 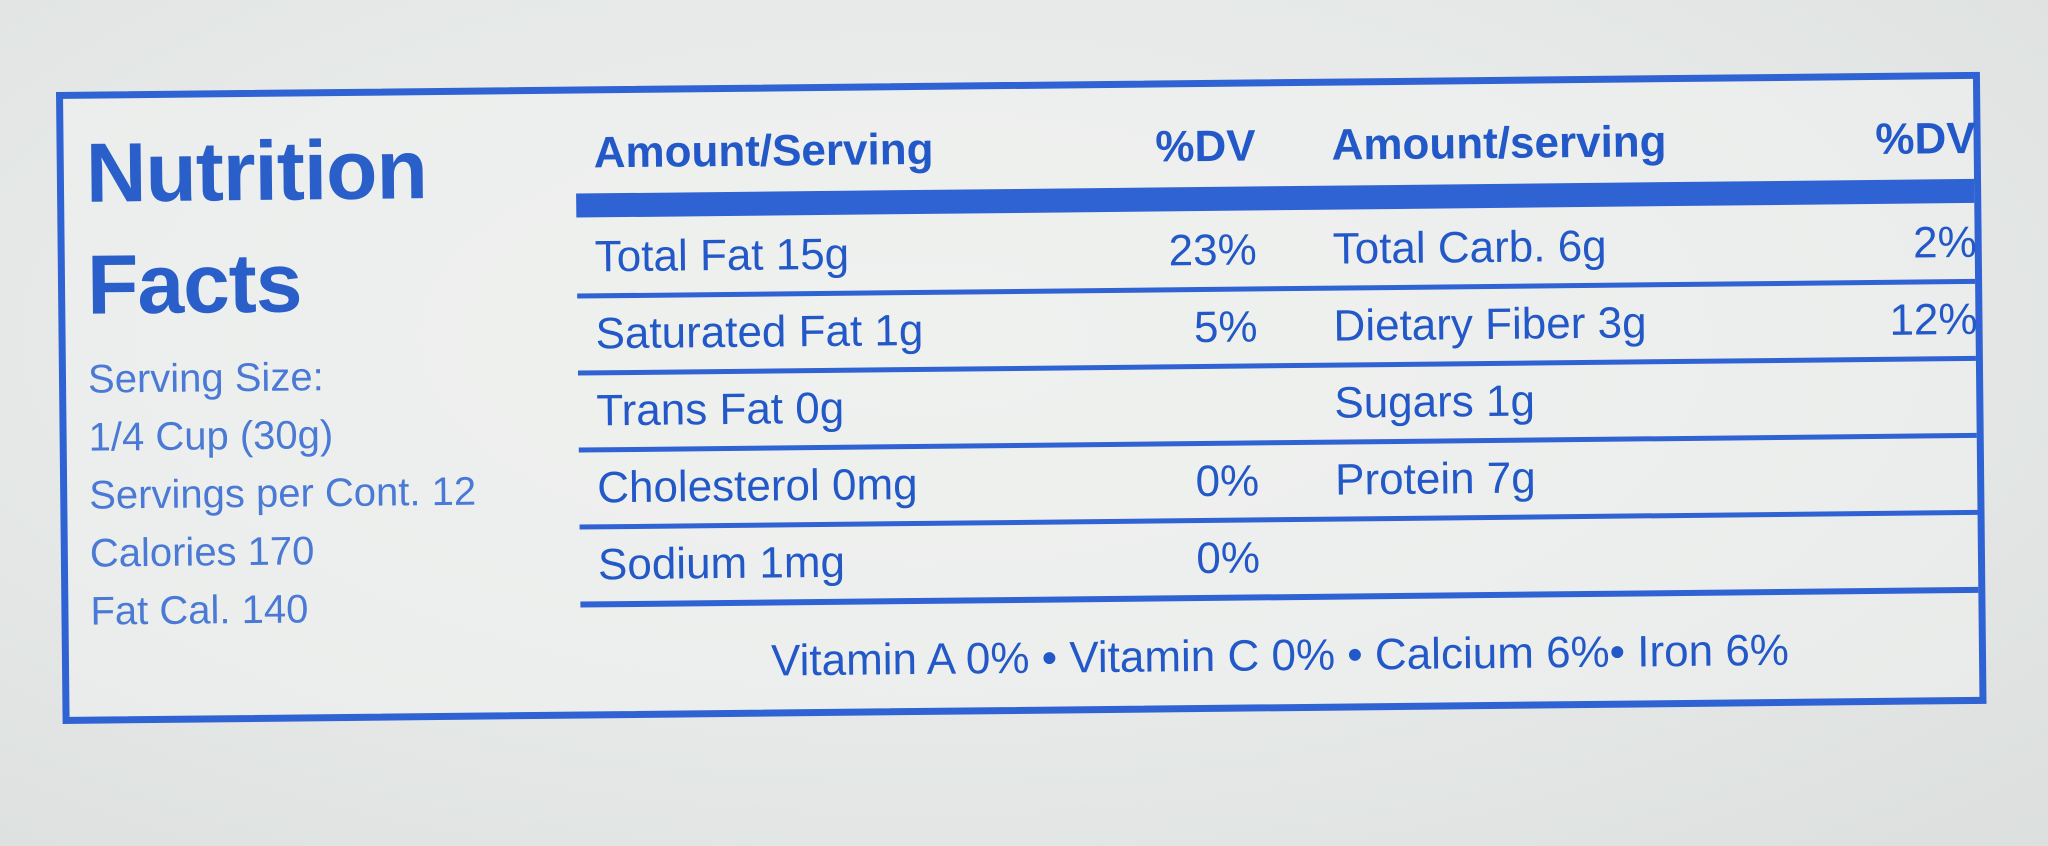 I want to click on nutrient-name-left: Cholesterol 0mg, so click(x=757, y=486).